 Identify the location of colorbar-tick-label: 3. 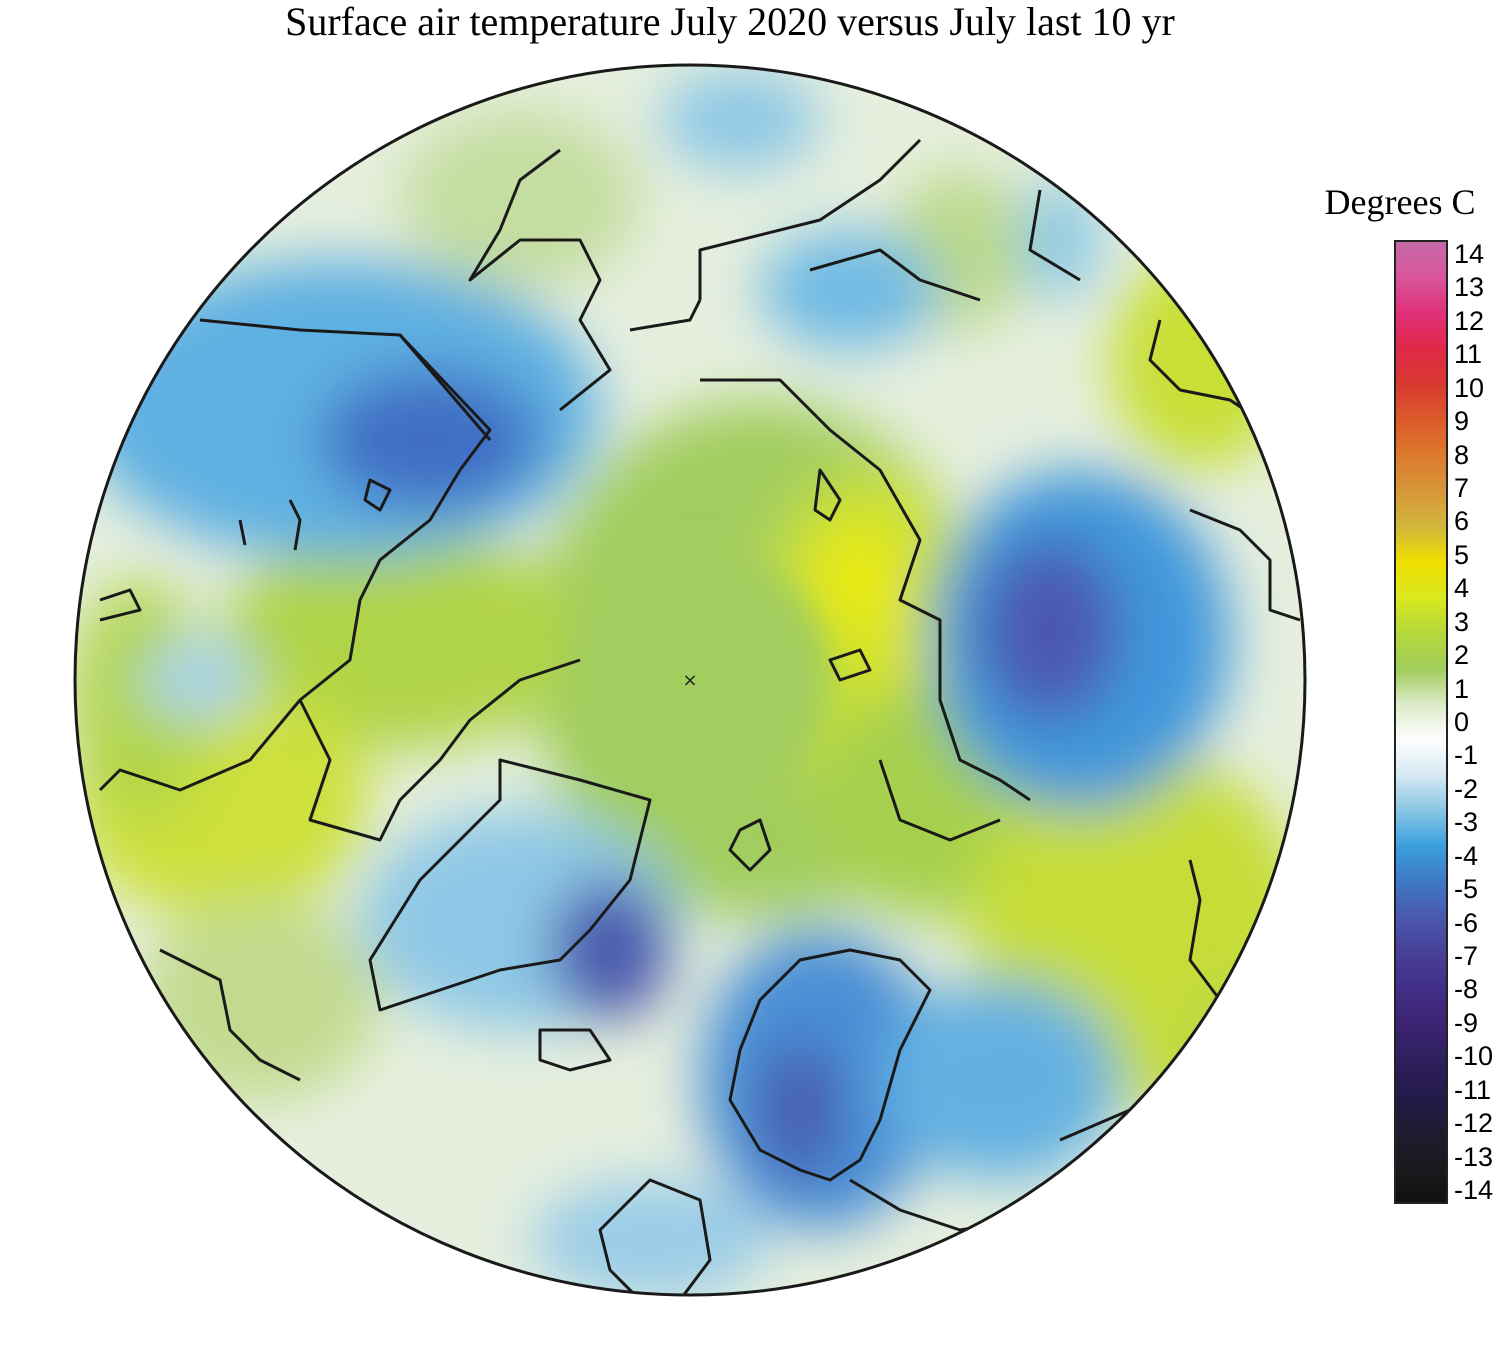
(1462, 621).